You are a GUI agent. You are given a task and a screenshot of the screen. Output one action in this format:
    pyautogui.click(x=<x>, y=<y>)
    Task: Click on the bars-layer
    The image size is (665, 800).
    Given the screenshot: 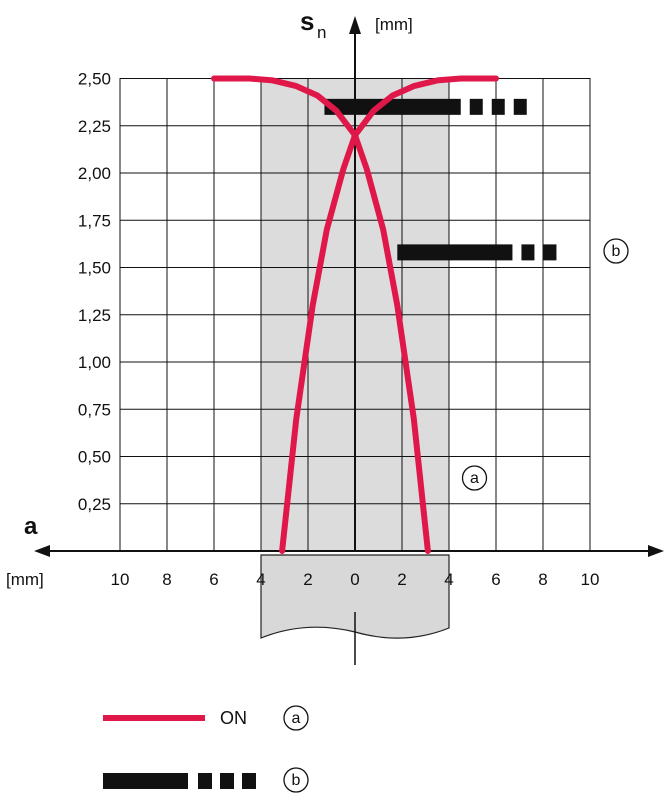 What is the action you would take?
    pyautogui.click(x=440, y=179)
    